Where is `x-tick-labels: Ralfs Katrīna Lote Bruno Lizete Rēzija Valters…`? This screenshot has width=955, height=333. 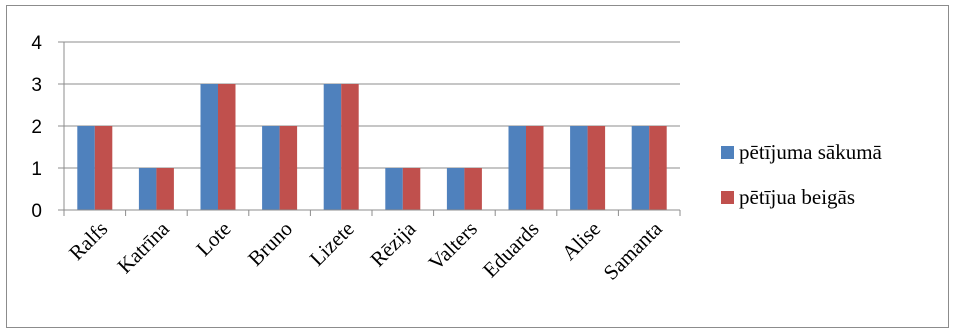 x-tick-labels: Ralfs Katrīna Lote Bruno Lizete Rēzija Valters… is located at coordinates (365, 250).